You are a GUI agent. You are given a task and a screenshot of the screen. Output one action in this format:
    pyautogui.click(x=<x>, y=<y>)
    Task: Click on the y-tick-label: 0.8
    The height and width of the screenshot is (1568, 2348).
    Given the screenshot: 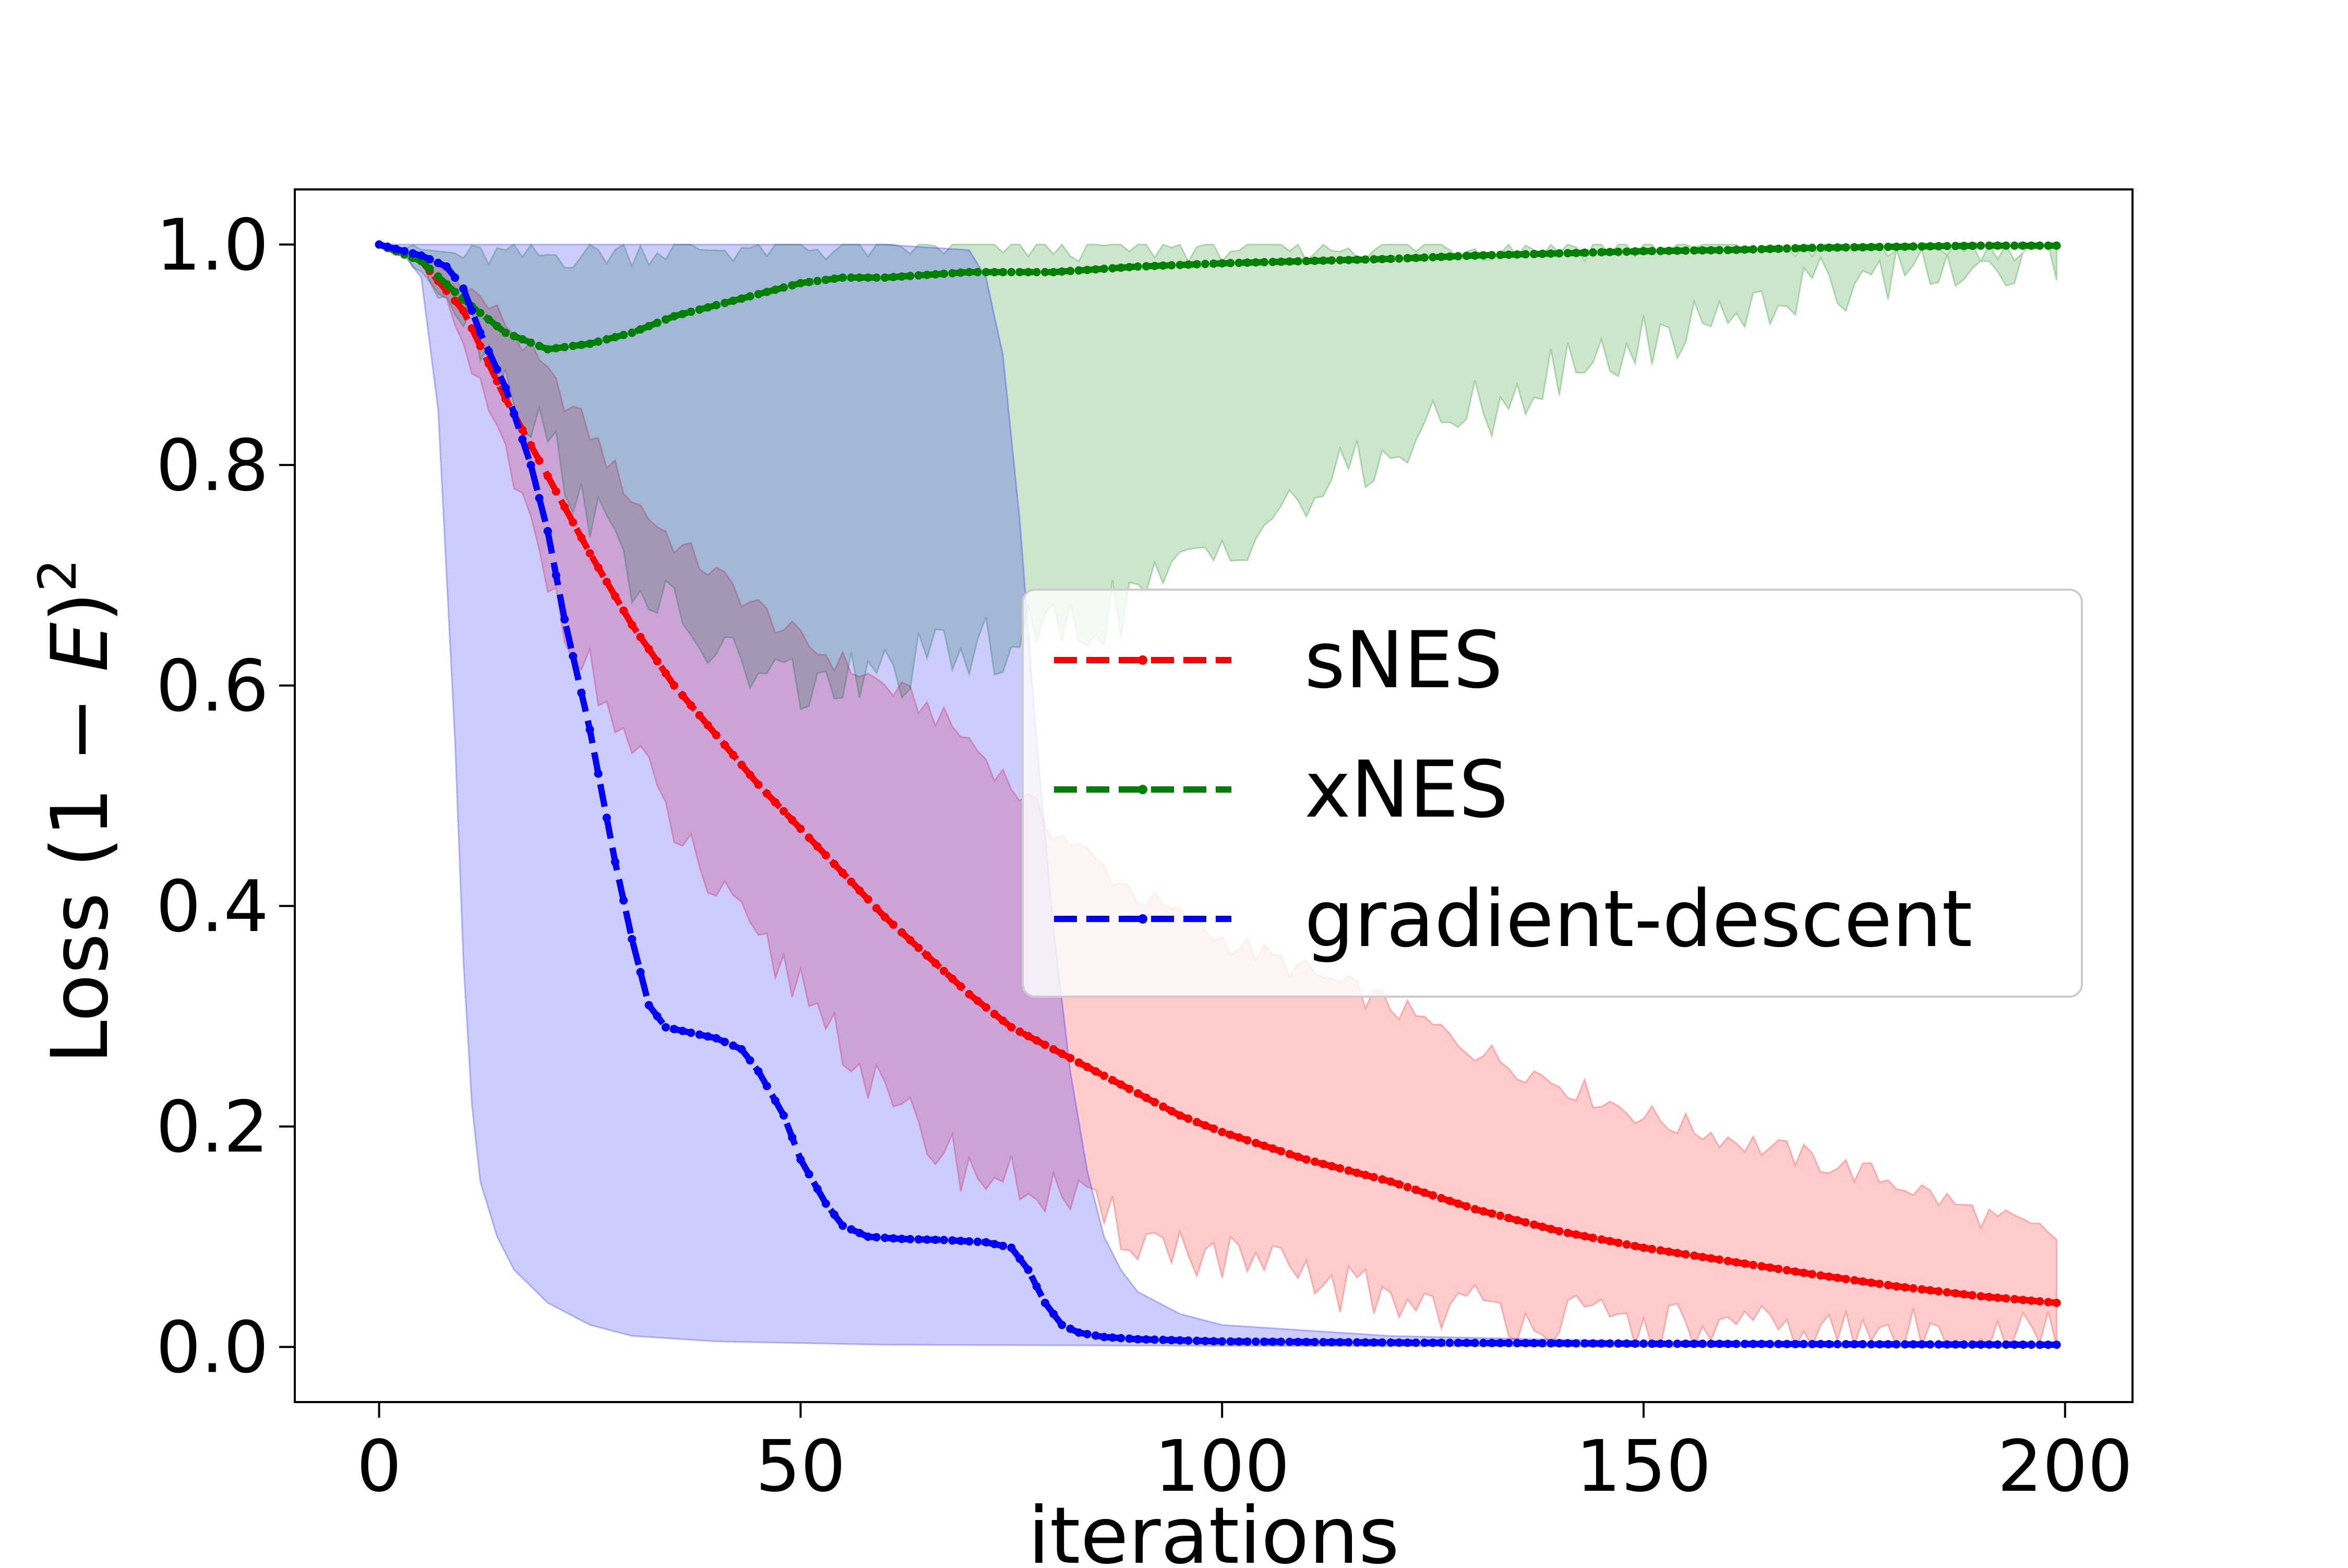 What is the action you would take?
    pyautogui.click(x=213, y=466)
    